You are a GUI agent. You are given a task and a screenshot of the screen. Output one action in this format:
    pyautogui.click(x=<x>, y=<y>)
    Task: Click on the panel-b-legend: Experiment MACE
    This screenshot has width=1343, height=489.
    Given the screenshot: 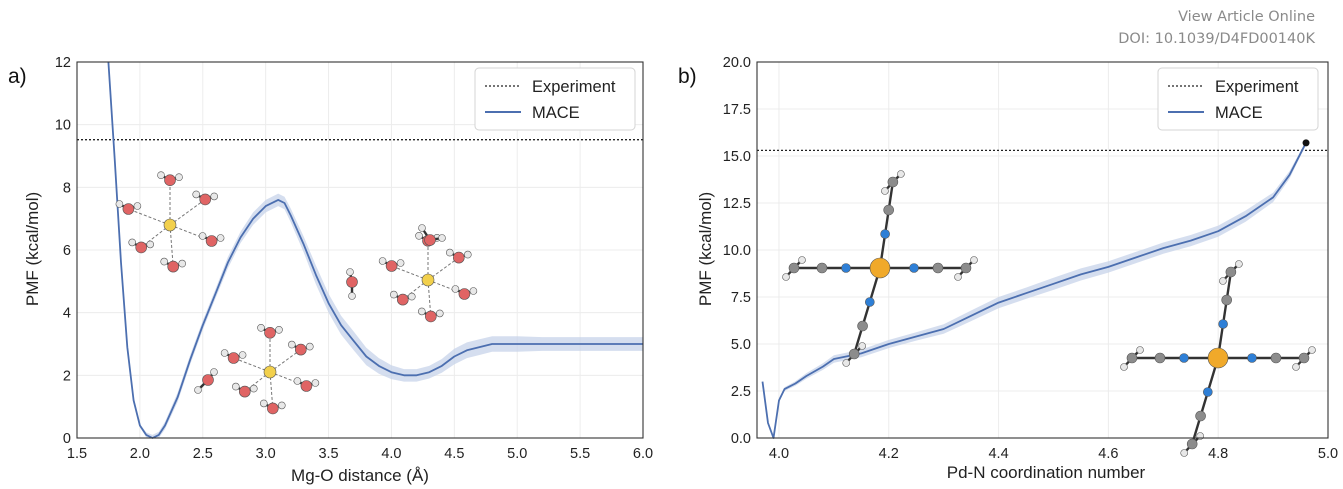 What is the action you would take?
    pyautogui.click(x=1238, y=99)
    